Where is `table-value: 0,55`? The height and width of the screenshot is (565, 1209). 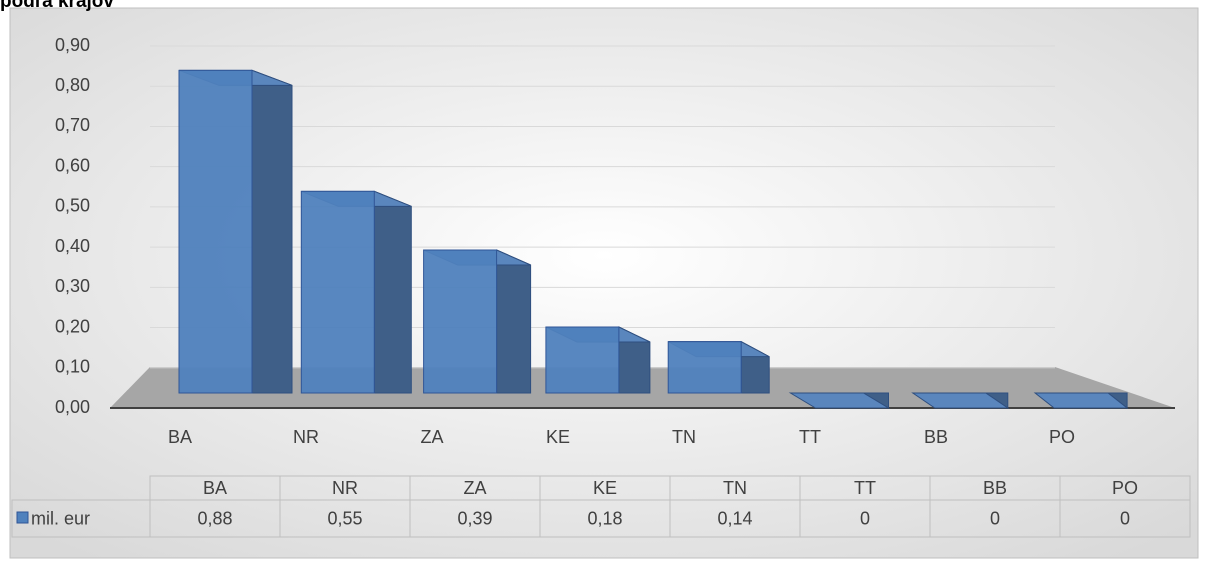 table-value: 0,55 is located at coordinates (344, 518).